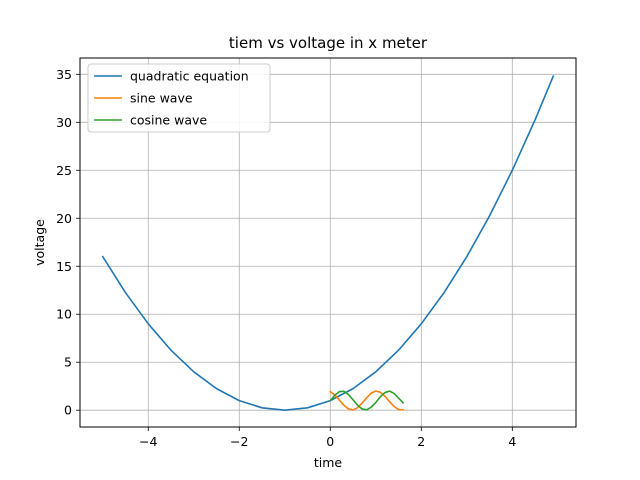  What do you see at coordinates (330, 441) in the screenshot?
I see `x-tick-label: 0` at bounding box center [330, 441].